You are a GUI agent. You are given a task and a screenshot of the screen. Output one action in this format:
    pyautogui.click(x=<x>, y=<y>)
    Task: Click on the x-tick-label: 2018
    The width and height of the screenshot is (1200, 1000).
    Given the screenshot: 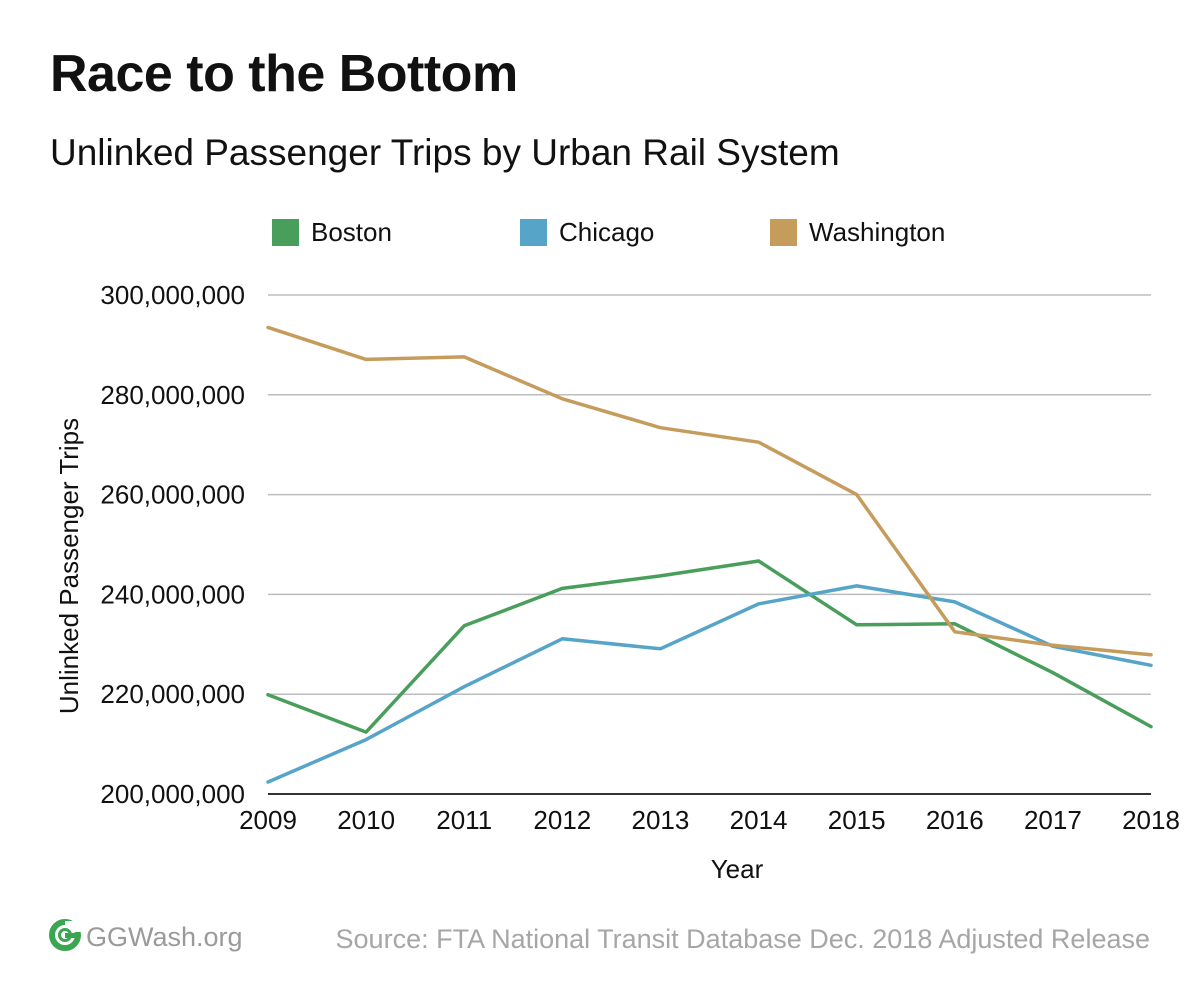 What is the action you would take?
    pyautogui.click(x=1151, y=820)
    